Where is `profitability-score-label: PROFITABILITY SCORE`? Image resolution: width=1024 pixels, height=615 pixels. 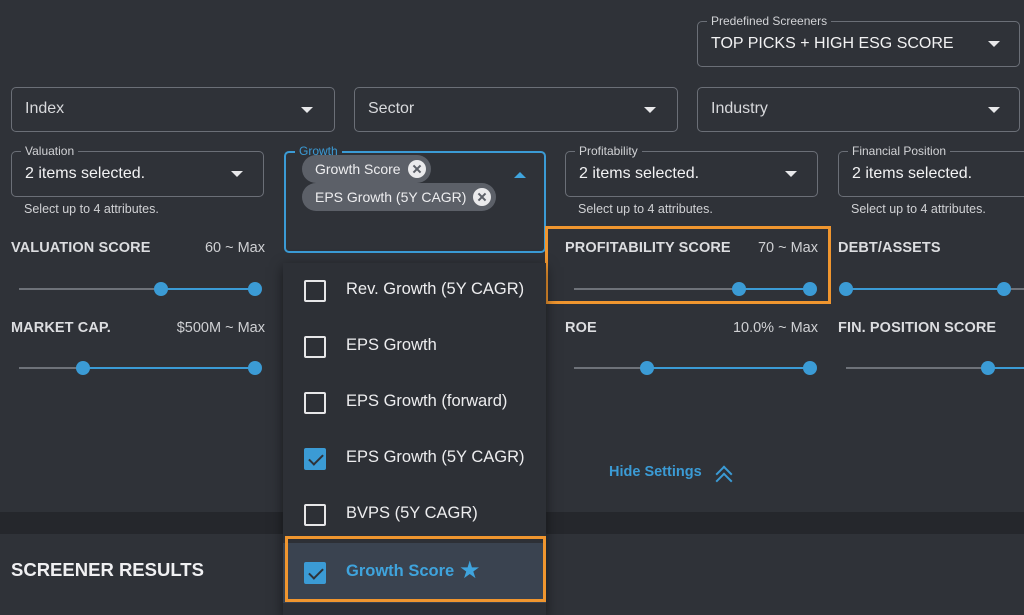
profitability-score-label: PROFITABILITY SCORE is located at coordinates (648, 248).